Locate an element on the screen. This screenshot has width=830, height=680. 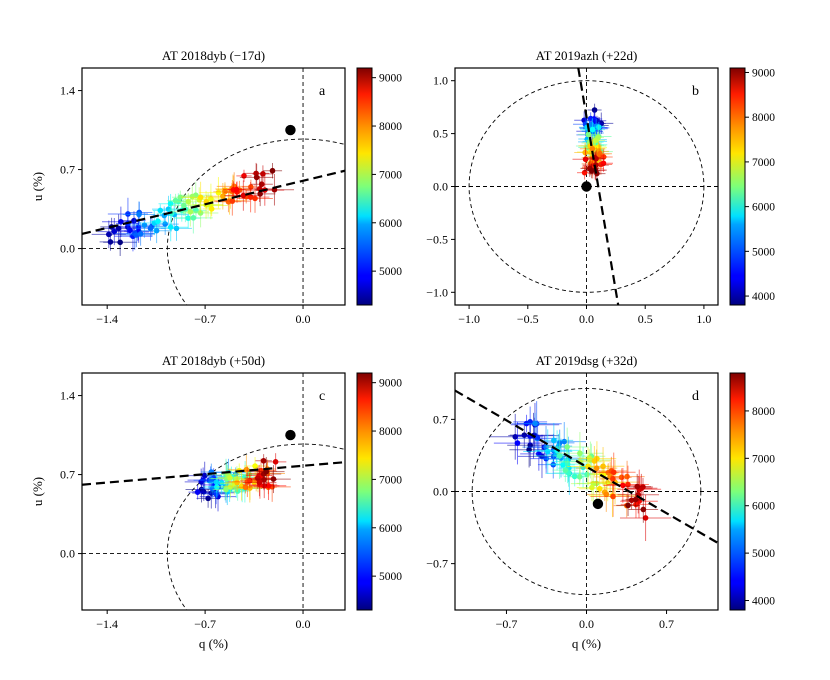
colorbar: 4000 5000 6000 7000 8000 is located at coordinates (752, 491).